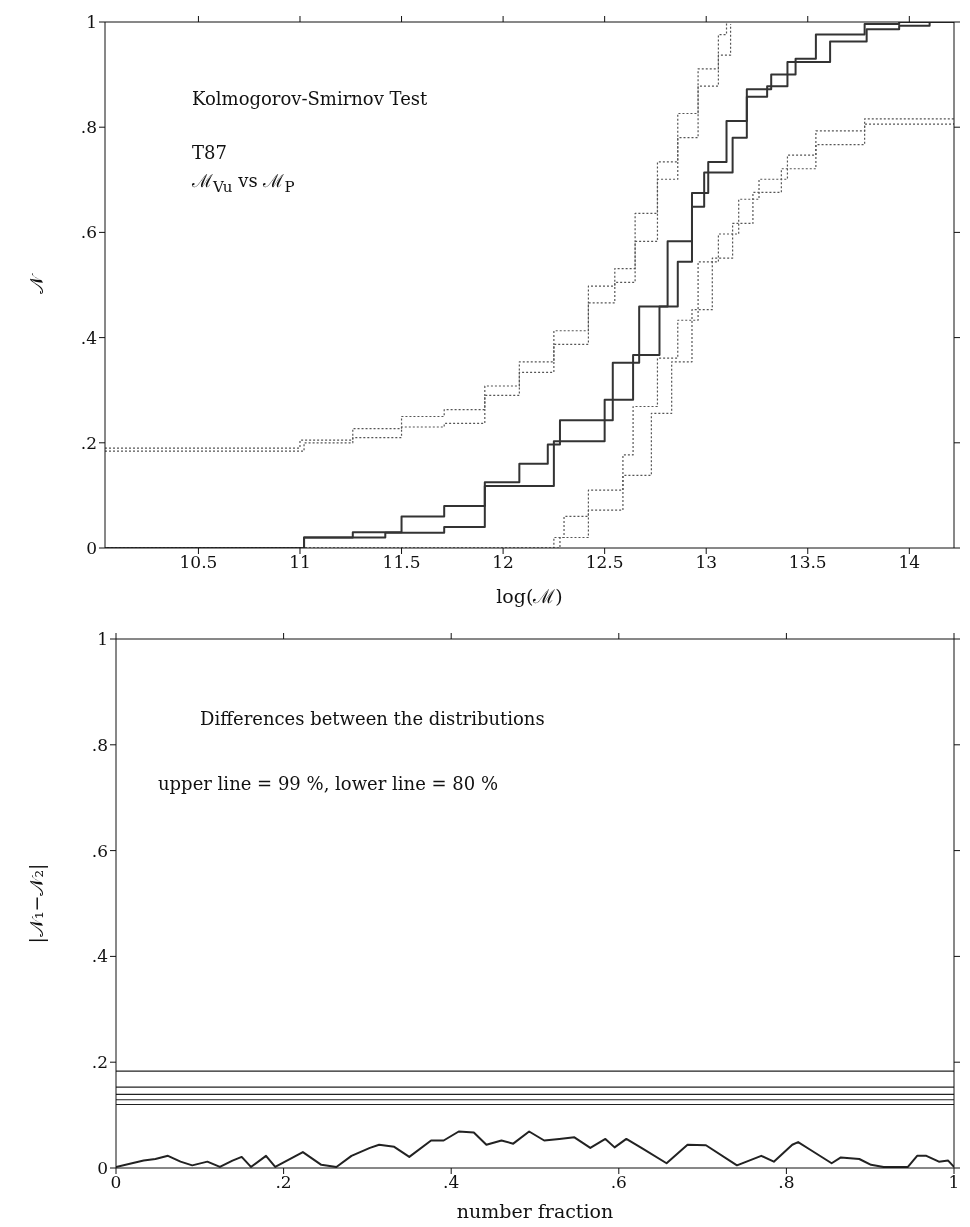  I want to click on x-axis-title: number fraction, so click(535, 1211).